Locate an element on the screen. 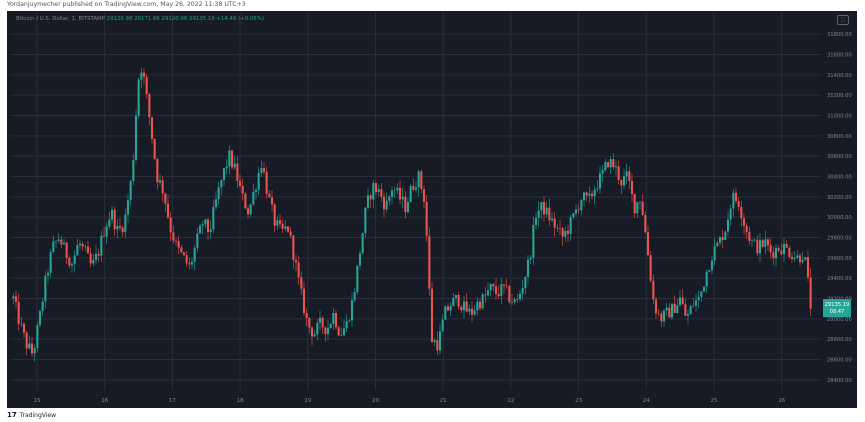  time-axis: 15 16 17 18 19 20 21 22 23 24 25 26 is located at coordinates (410, 401).